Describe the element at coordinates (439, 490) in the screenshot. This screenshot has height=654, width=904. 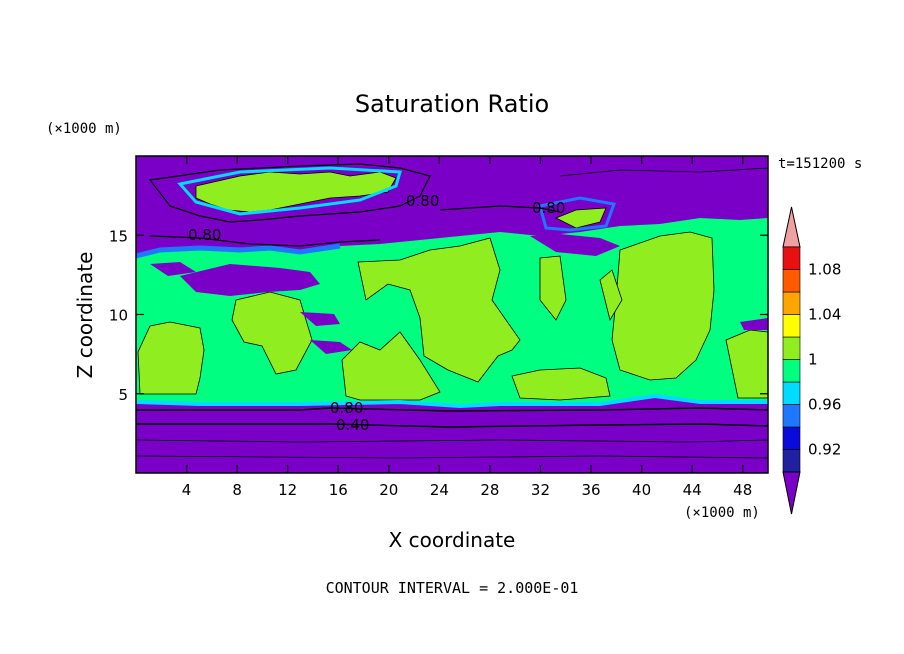
I see `x-tick-label: 24` at that location.